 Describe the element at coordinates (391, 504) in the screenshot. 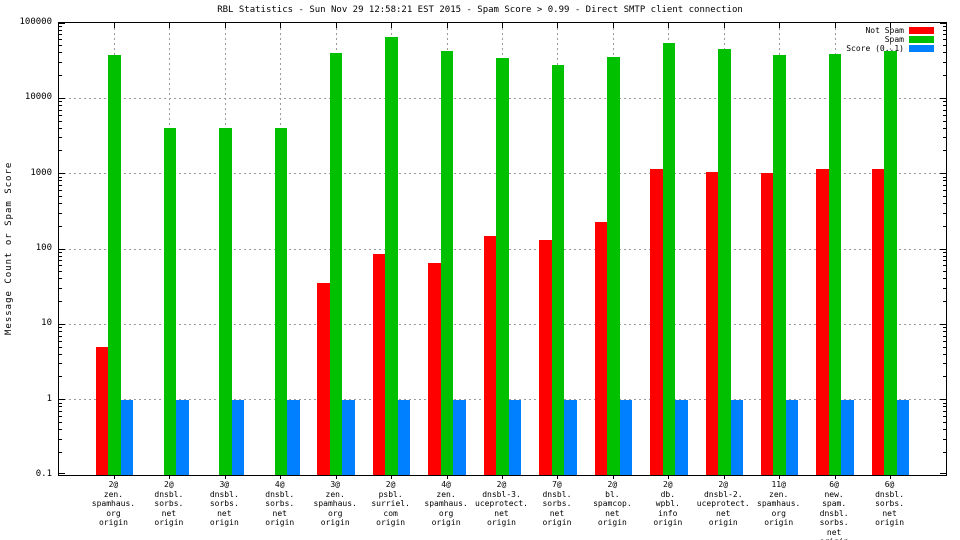

I see `x-category-label: 2@ psbl. surriel. com origin` at that location.